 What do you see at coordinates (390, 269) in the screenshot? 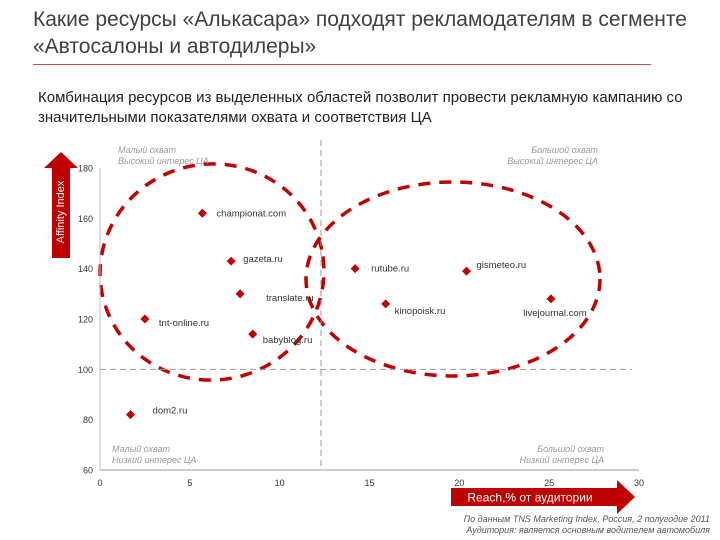
I see `data-point-label: rutube.ru` at bounding box center [390, 269].